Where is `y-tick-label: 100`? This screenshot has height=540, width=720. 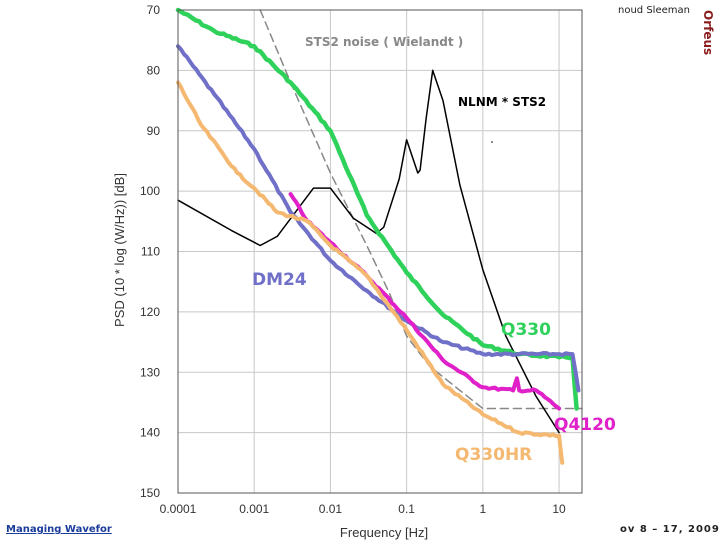
y-tick-label: 100 is located at coordinates (150, 191).